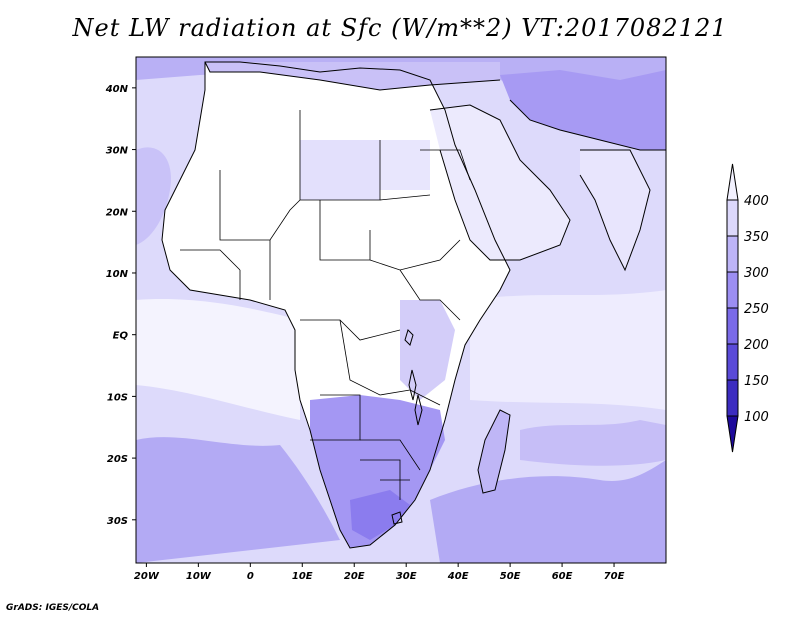 This screenshot has height=618, width=800. What do you see at coordinates (238, 500) in the screenshot?
I see `field-south-atlantic` at bounding box center [238, 500].